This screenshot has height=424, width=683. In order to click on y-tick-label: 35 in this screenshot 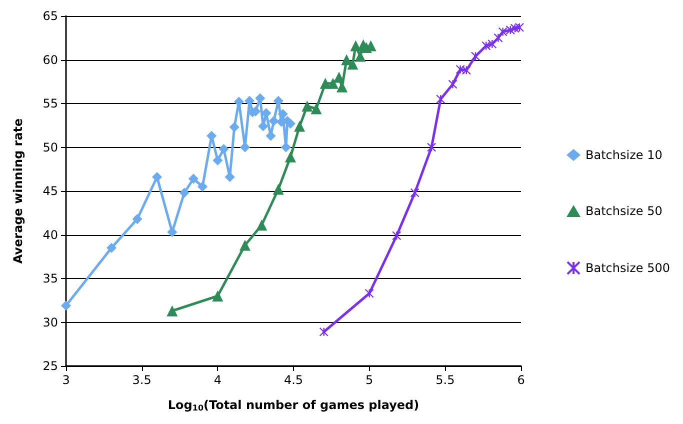, I will do `click(50, 279)`.